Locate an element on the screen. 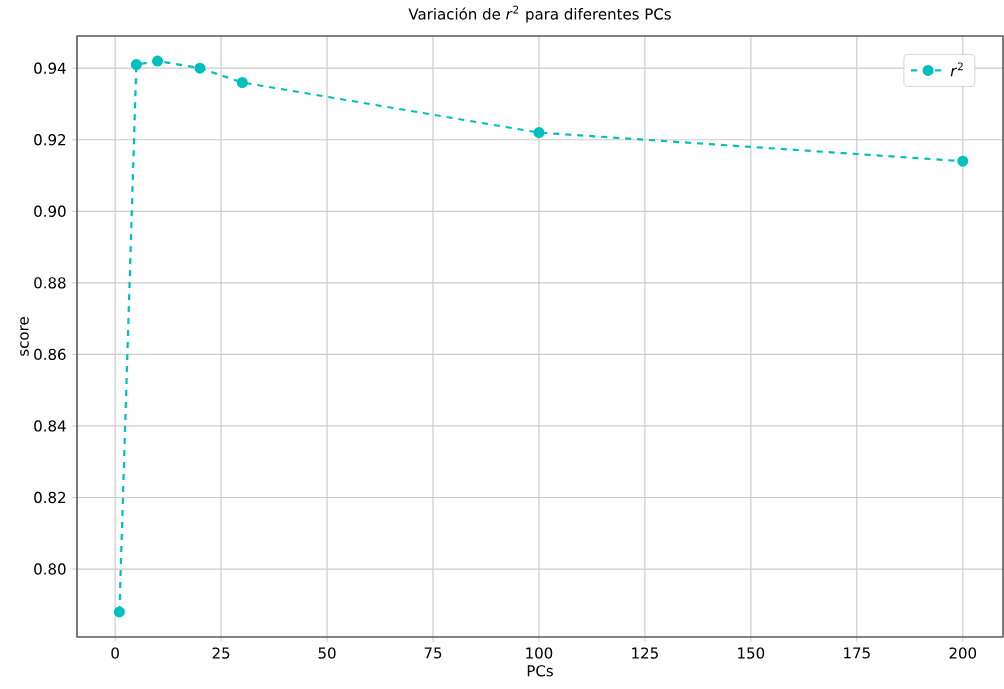  chart-title: Variación de r$^{2}$ para diferentes PCs is located at coordinates (539, 14).